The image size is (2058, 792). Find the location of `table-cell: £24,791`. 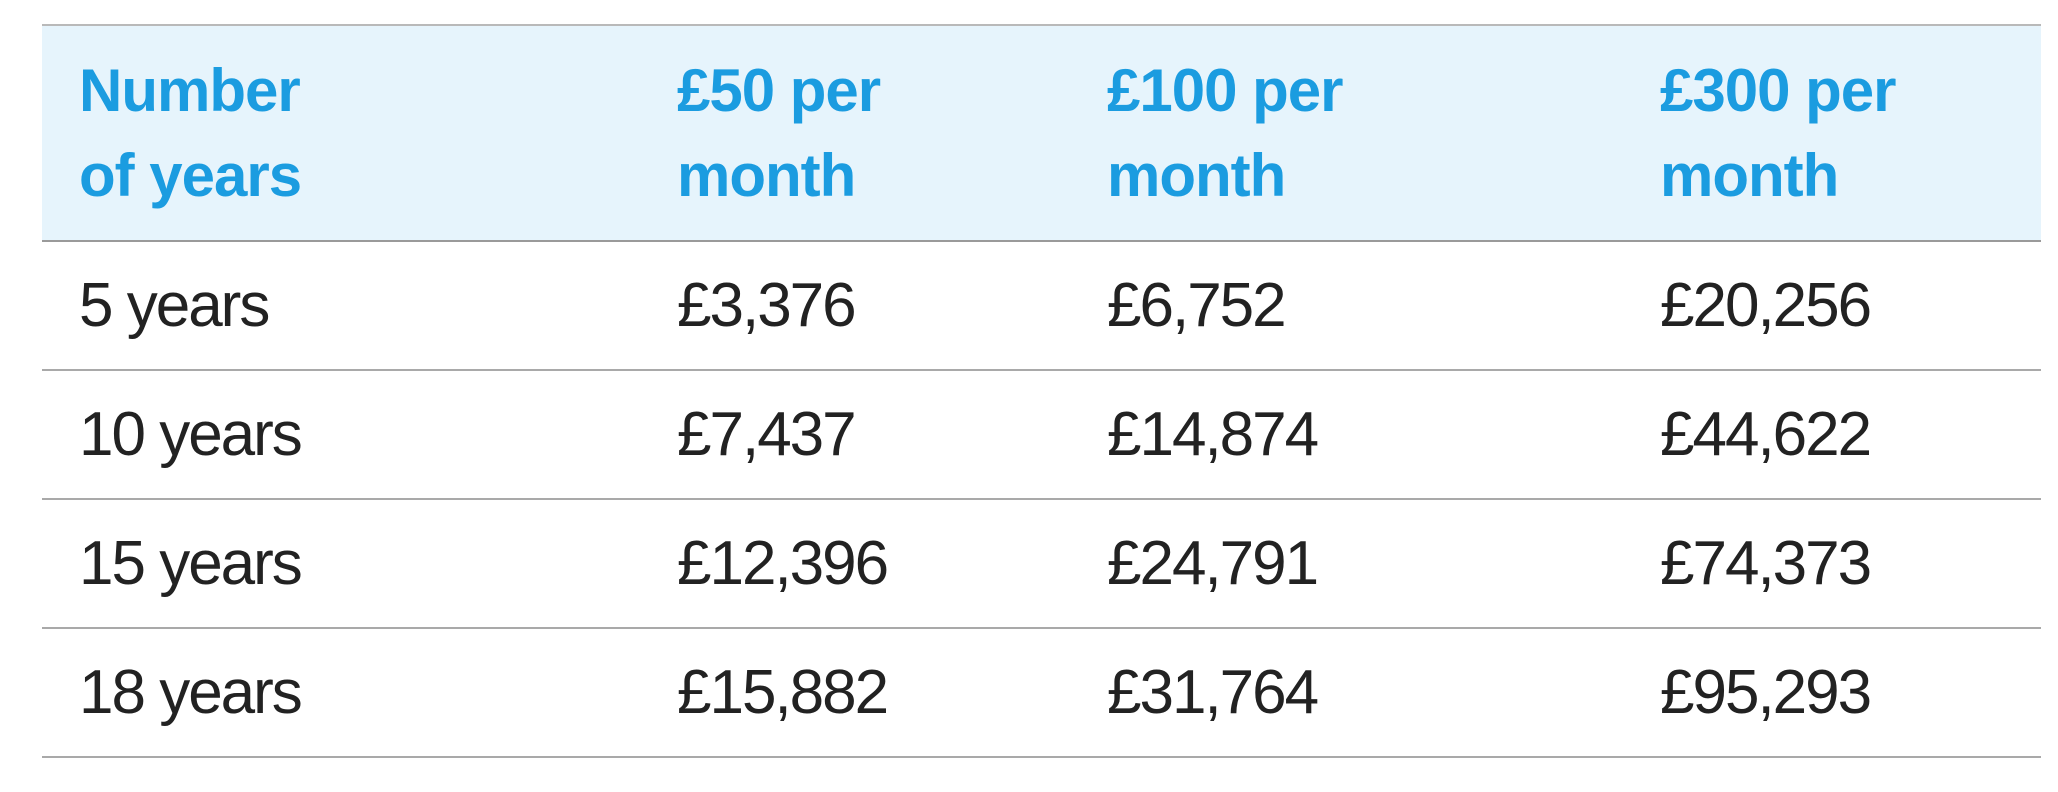

table-cell: £24,791 is located at coordinates (1213, 563).